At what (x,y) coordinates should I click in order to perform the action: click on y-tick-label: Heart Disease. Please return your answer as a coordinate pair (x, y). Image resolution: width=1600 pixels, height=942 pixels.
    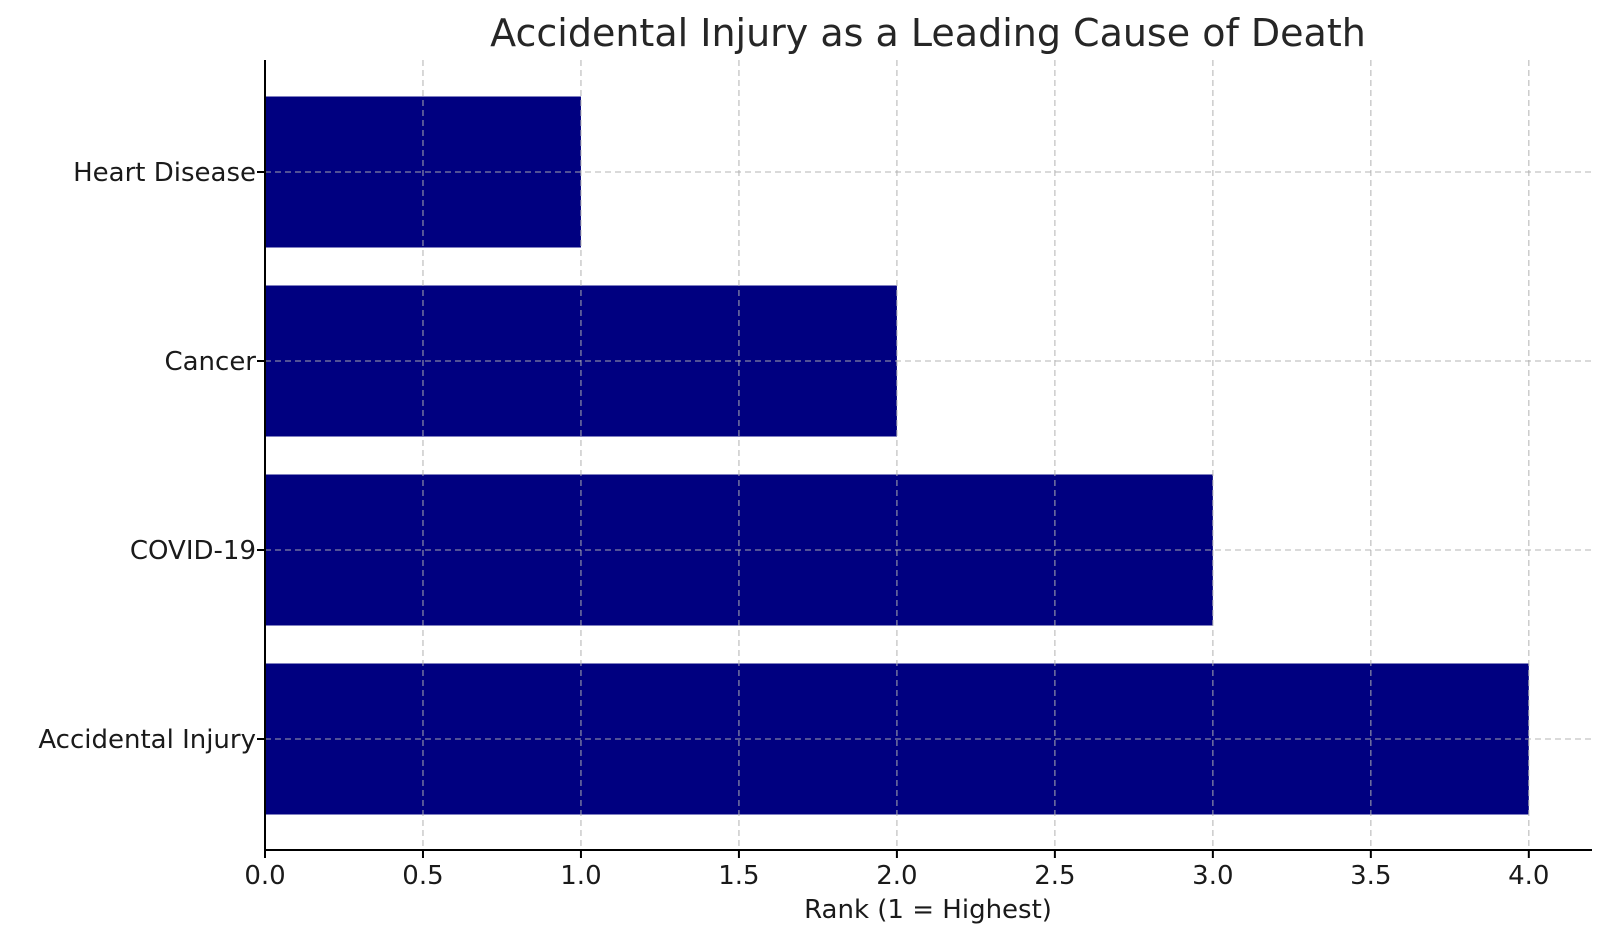
    Looking at the image, I should click on (164, 173).